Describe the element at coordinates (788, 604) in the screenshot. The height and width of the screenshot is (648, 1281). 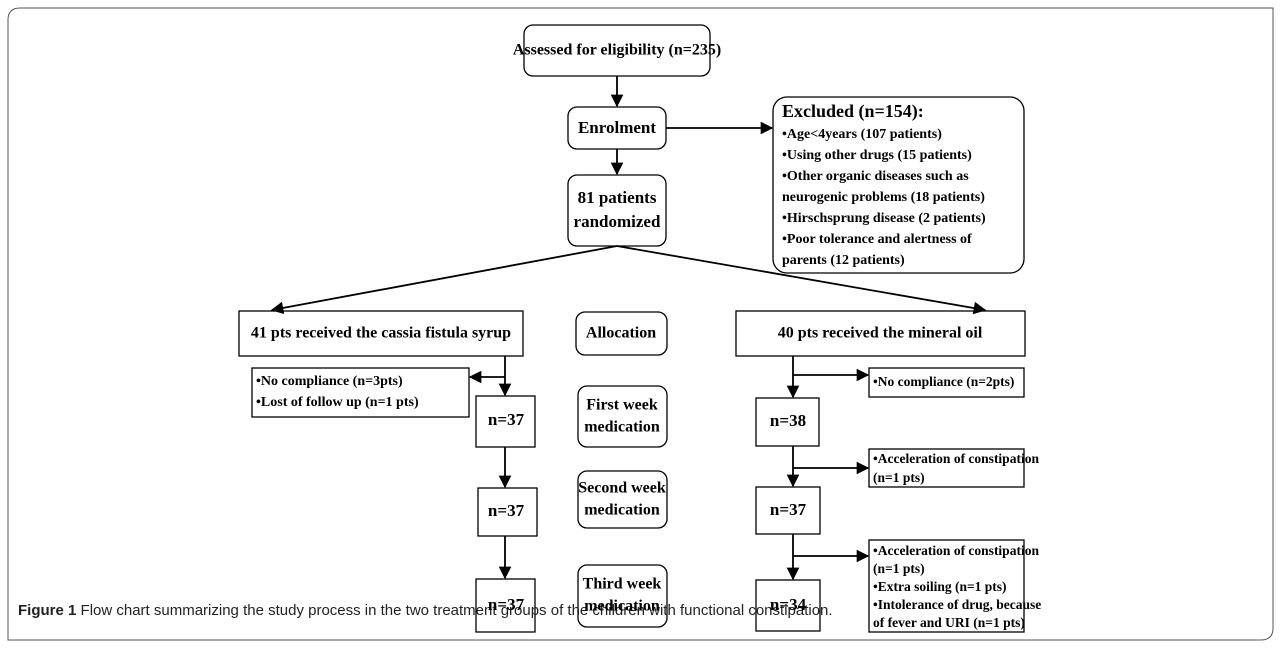
I see `node-text: n=34` at that location.